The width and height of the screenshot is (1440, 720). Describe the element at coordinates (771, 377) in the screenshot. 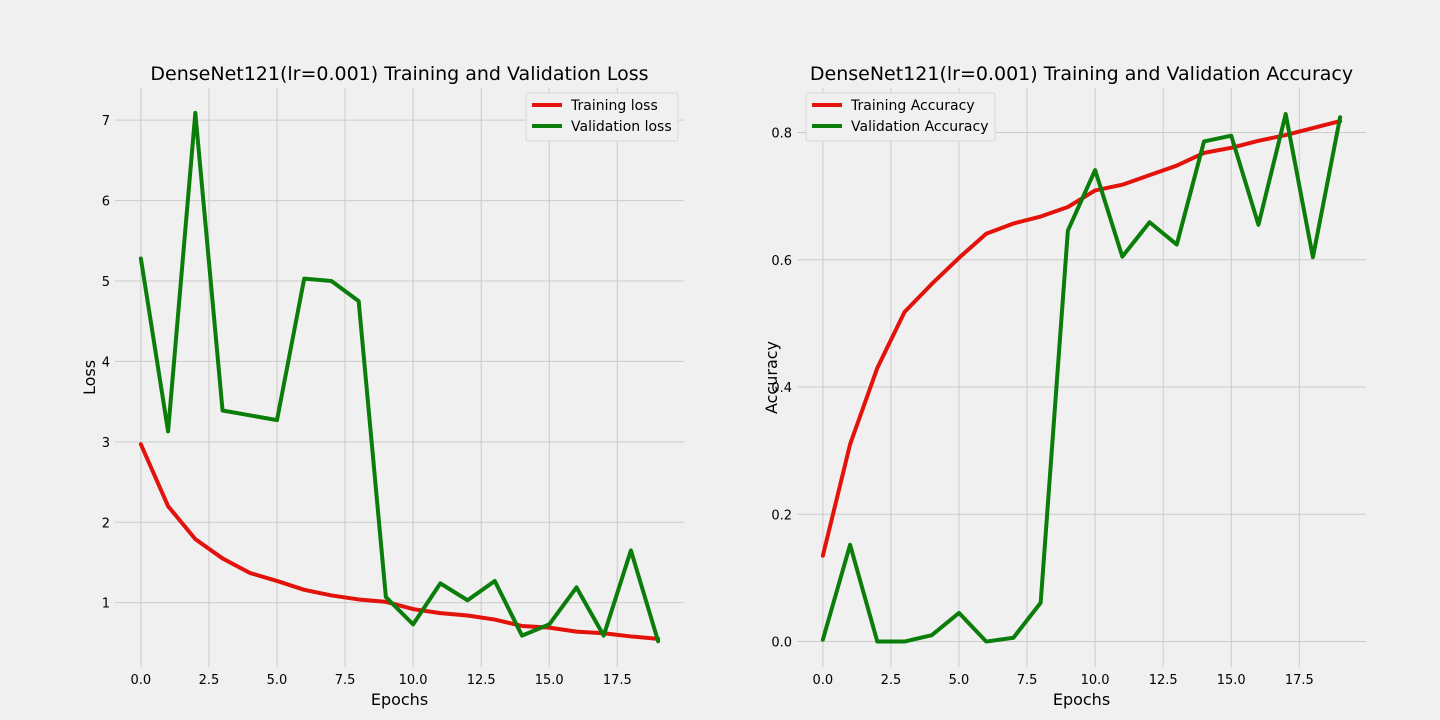

I see `y-axis-label: Accuracy` at that location.